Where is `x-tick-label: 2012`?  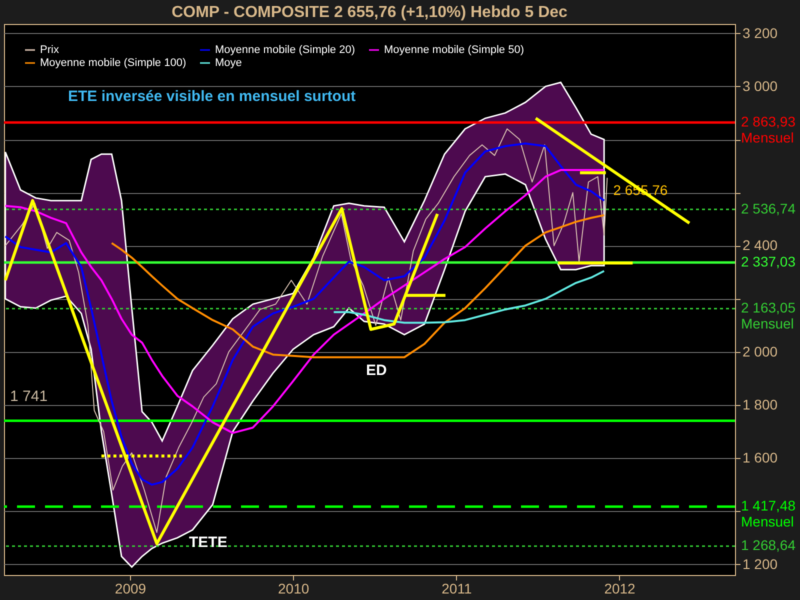
x-tick-label: 2012 is located at coordinates (620, 588).